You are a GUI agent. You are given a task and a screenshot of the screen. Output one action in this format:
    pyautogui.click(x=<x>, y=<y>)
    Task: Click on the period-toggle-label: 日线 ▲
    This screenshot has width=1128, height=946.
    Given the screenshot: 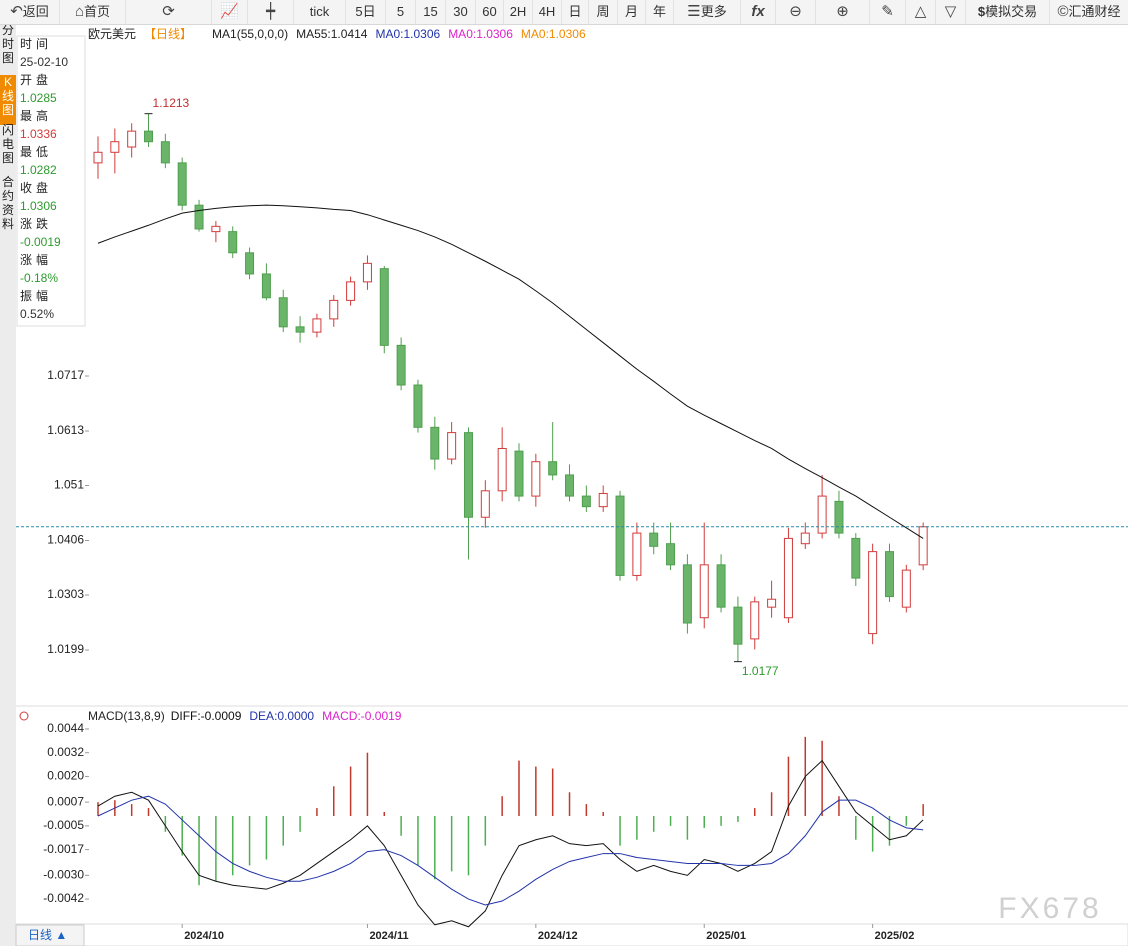 What is the action you would take?
    pyautogui.click(x=47, y=935)
    